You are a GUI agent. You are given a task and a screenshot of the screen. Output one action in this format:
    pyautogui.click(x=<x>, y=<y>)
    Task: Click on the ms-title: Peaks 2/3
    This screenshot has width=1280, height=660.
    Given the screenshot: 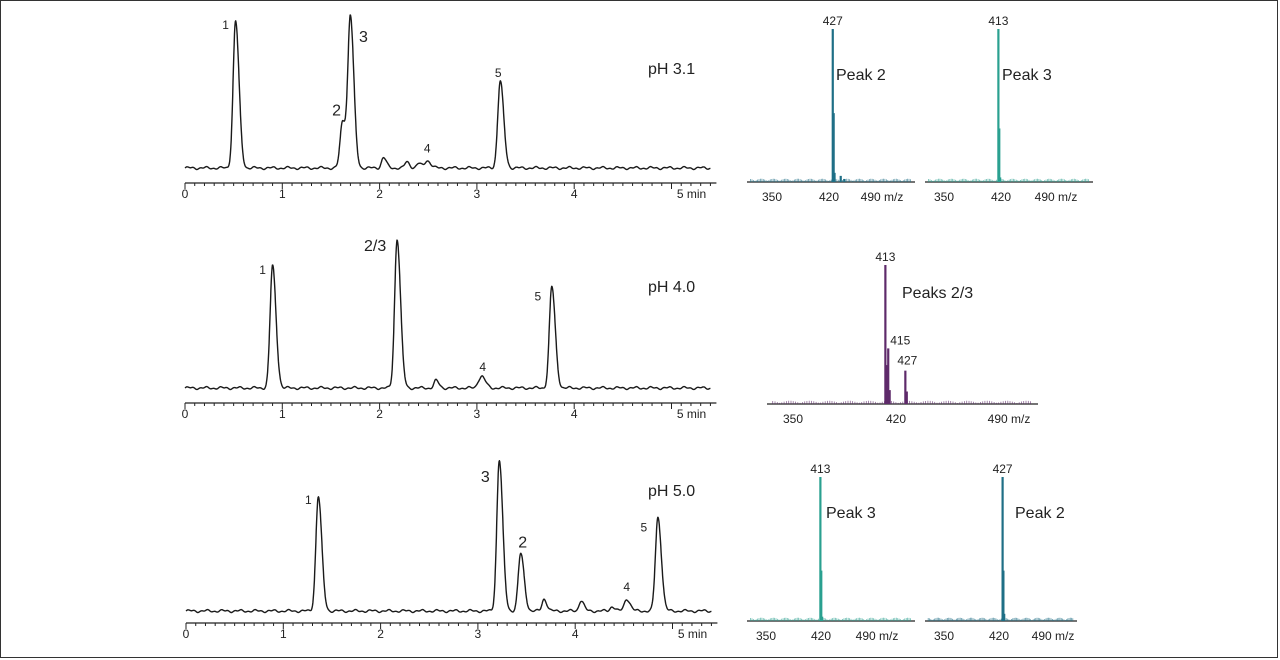 What is the action you would take?
    pyautogui.click(x=937, y=293)
    